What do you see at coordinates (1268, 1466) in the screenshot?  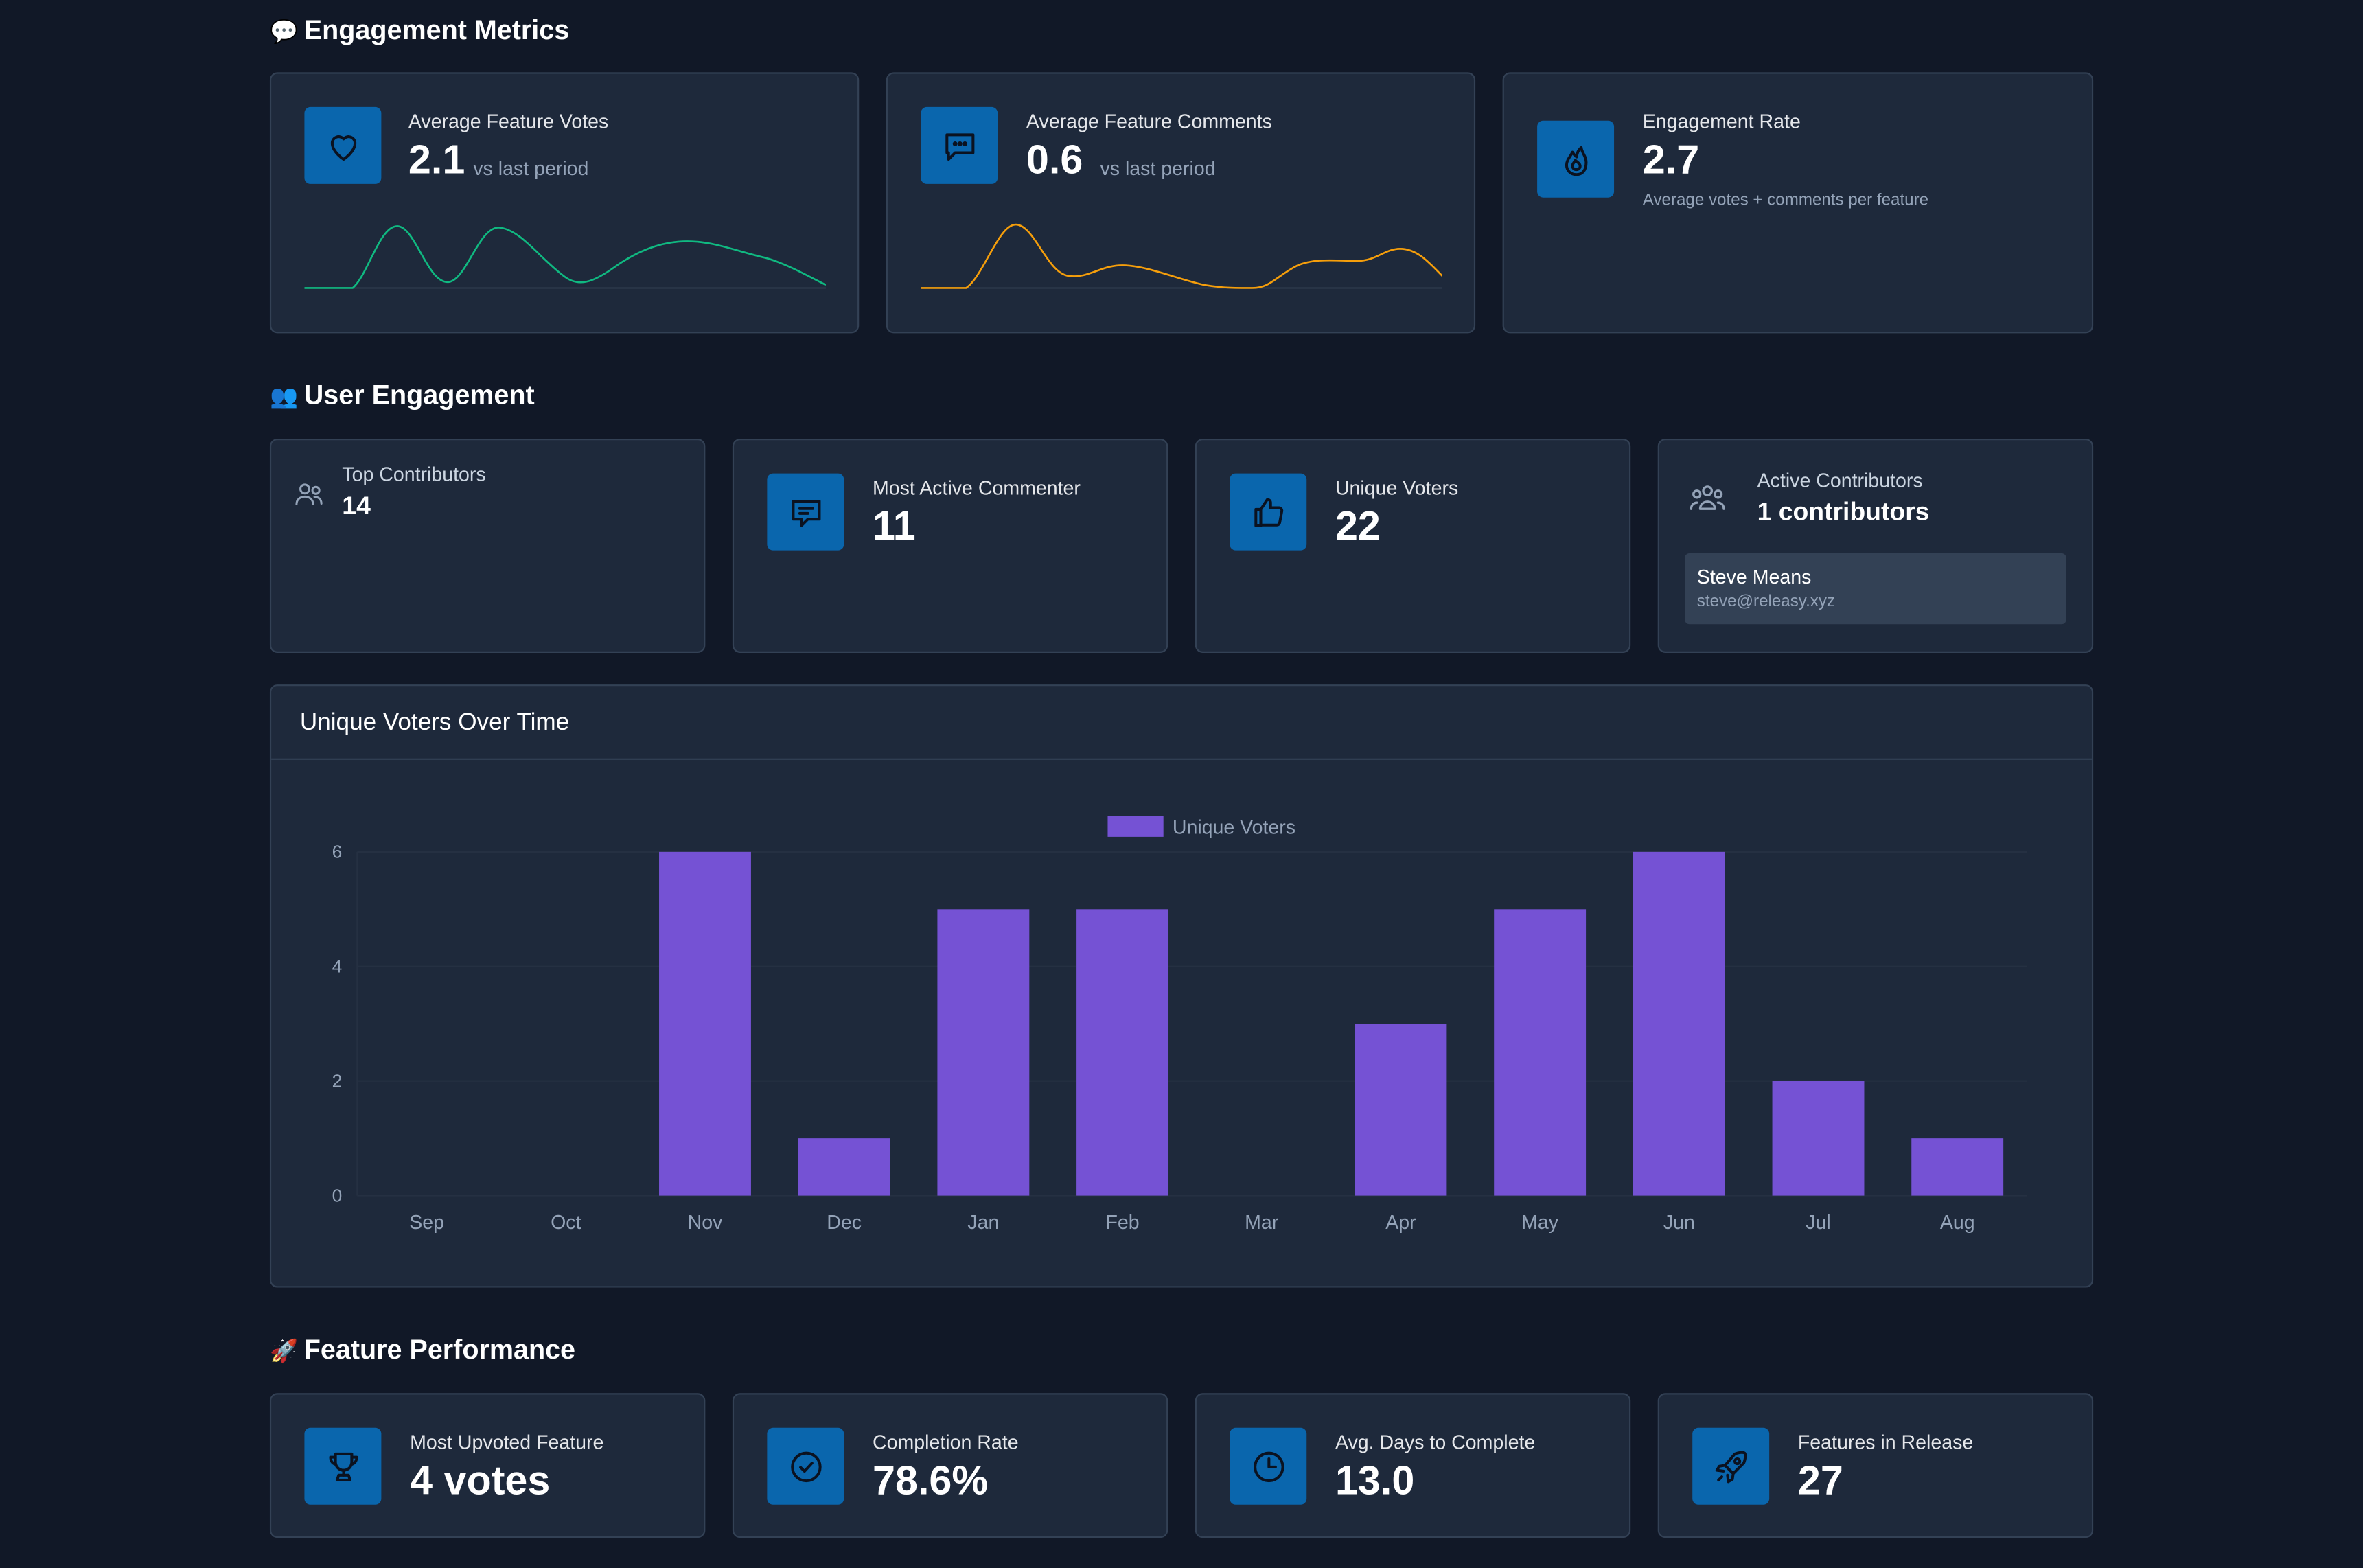 I see `clock-icon` at bounding box center [1268, 1466].